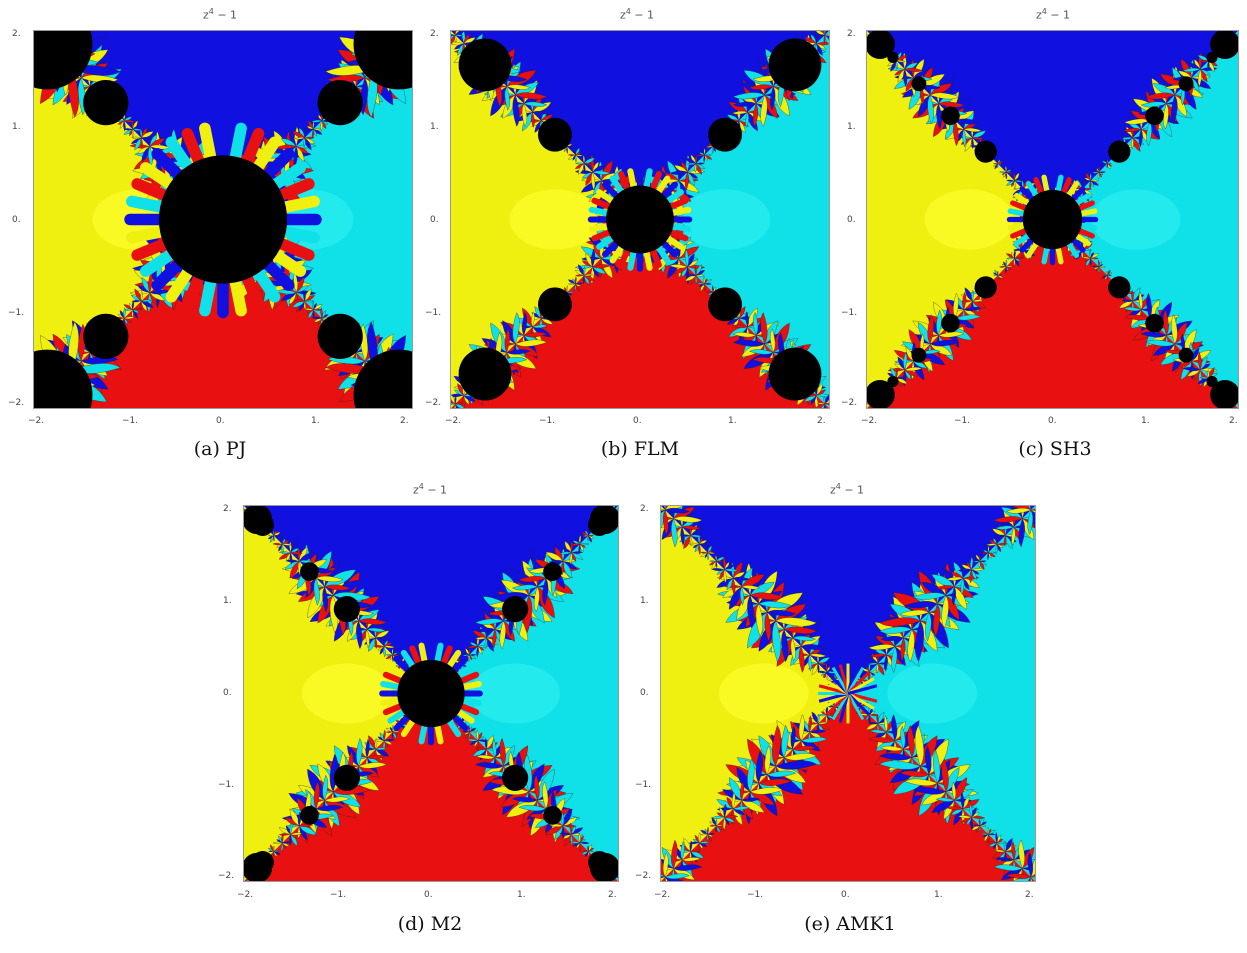 The height and width of the screenshot is (953, 1247). I want to click on panel-caption: (c) SH3, so click(1055, 449).